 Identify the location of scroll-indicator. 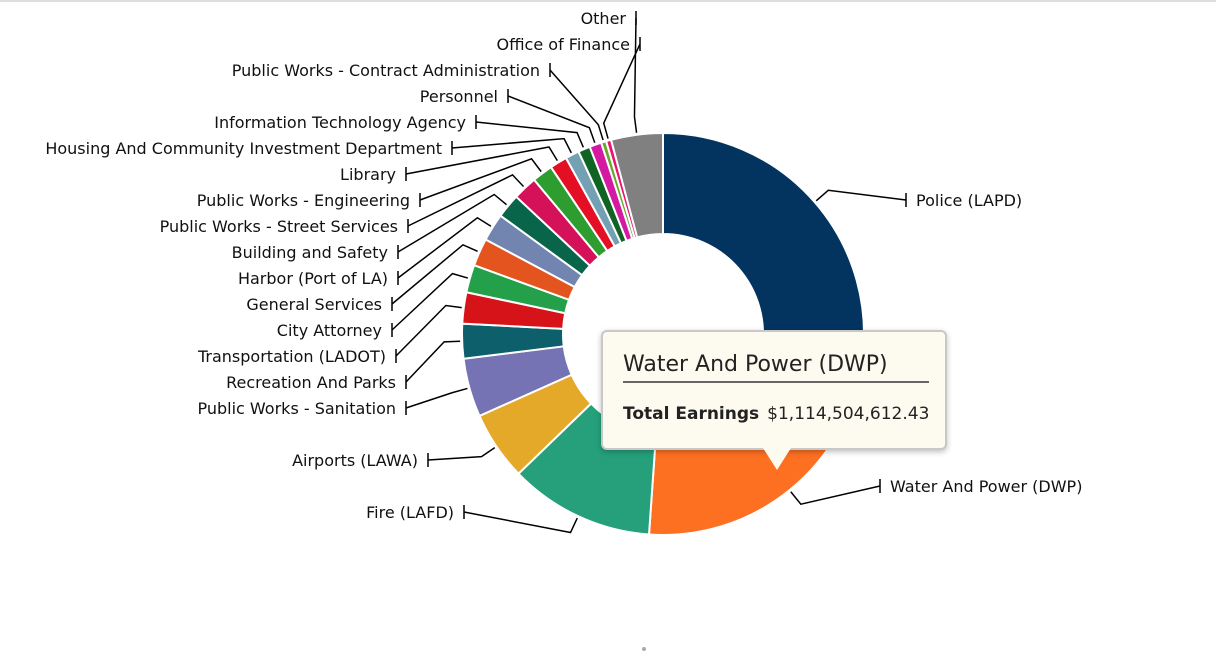
(644, 649).